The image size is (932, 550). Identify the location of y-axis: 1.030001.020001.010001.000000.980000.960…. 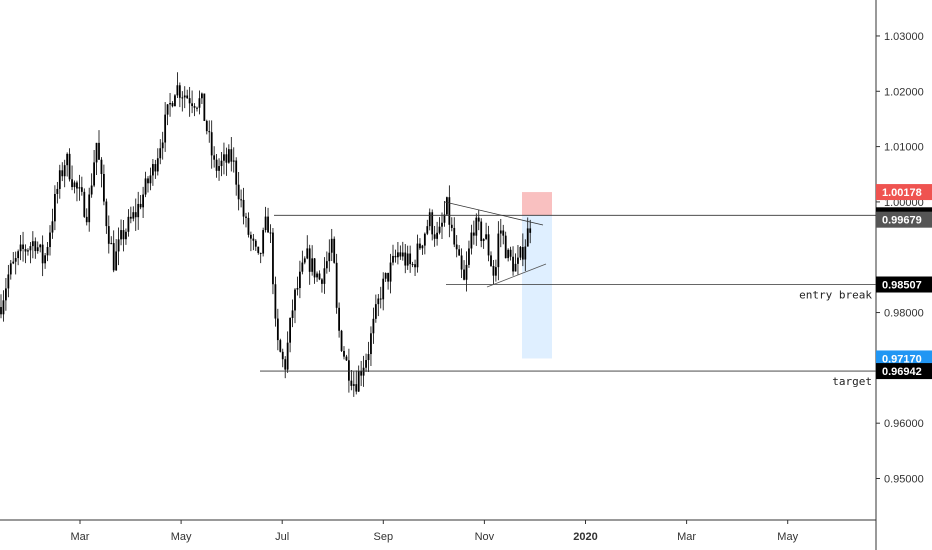
(900, 258).